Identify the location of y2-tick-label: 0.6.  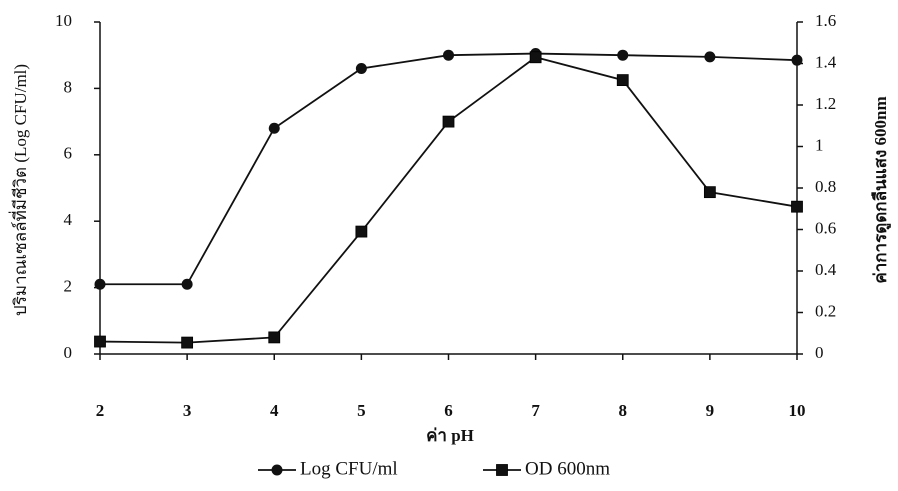
(825, 227).